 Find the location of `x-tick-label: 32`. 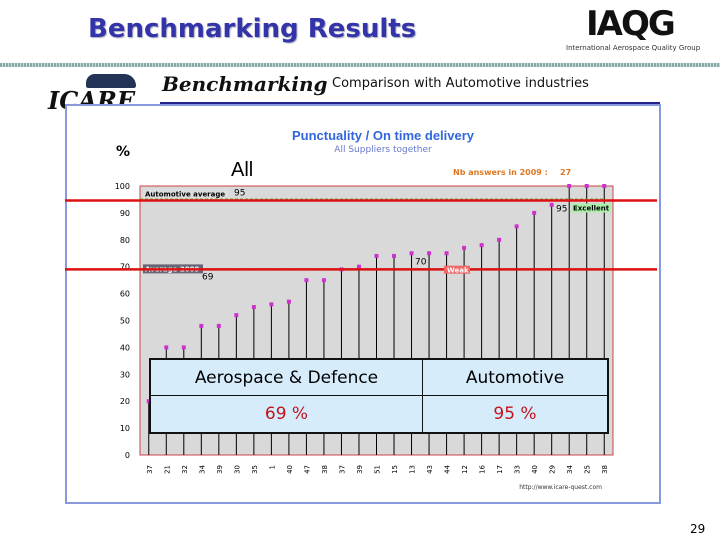

x-tick-label: 32 is located at coordinates (185, 469).